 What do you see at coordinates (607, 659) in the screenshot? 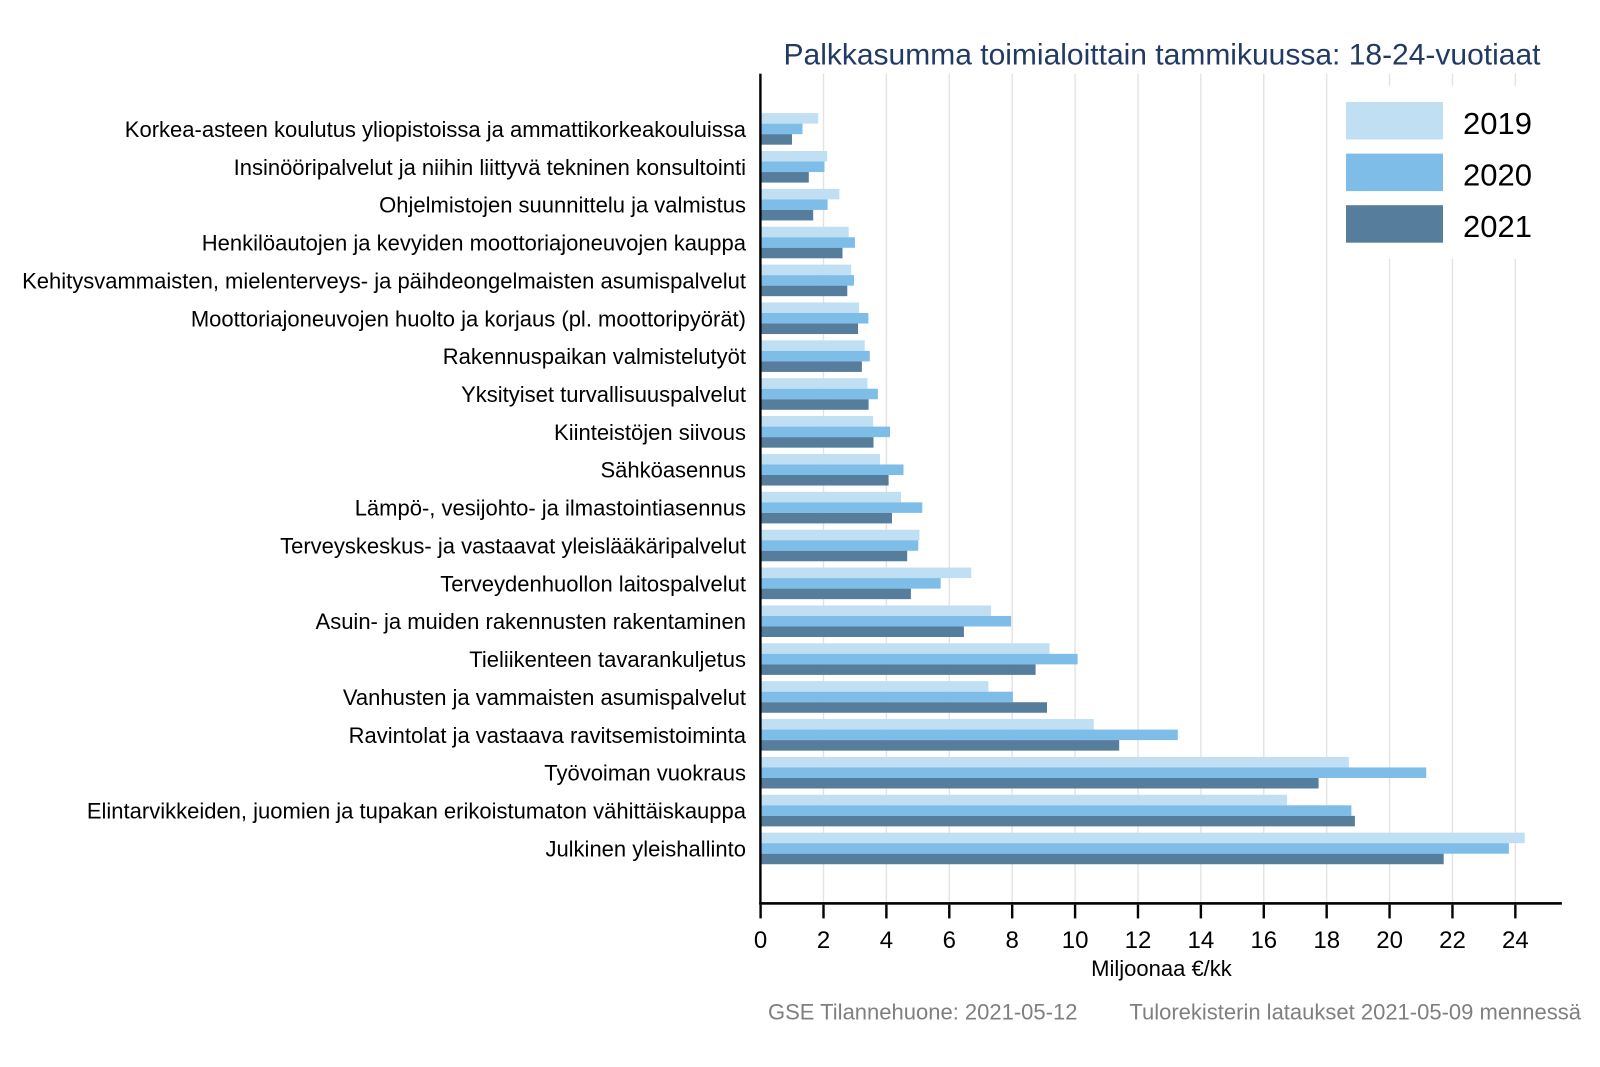
I see `svg-text: Tieliikenteen tavarankuljetus` at bounding box center [607, 659].